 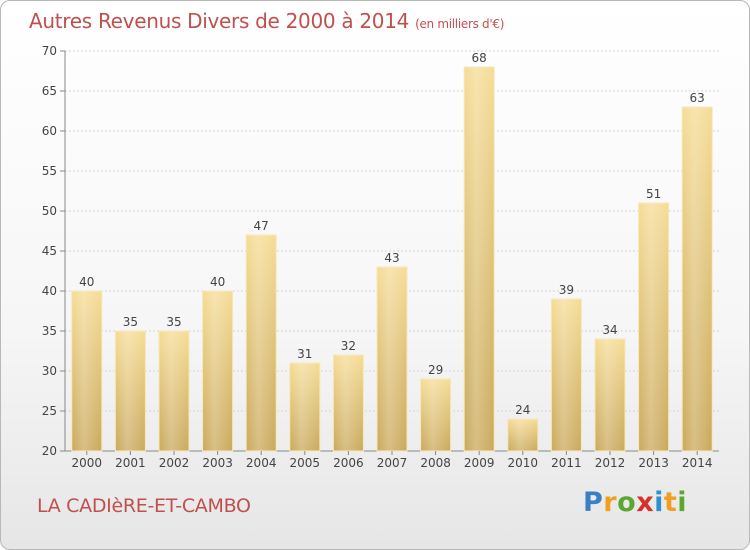 What do you see at coordinates (653, 194) in the screenshot?
I see `bar-value-label: 51` at bounding box center [653, 194].